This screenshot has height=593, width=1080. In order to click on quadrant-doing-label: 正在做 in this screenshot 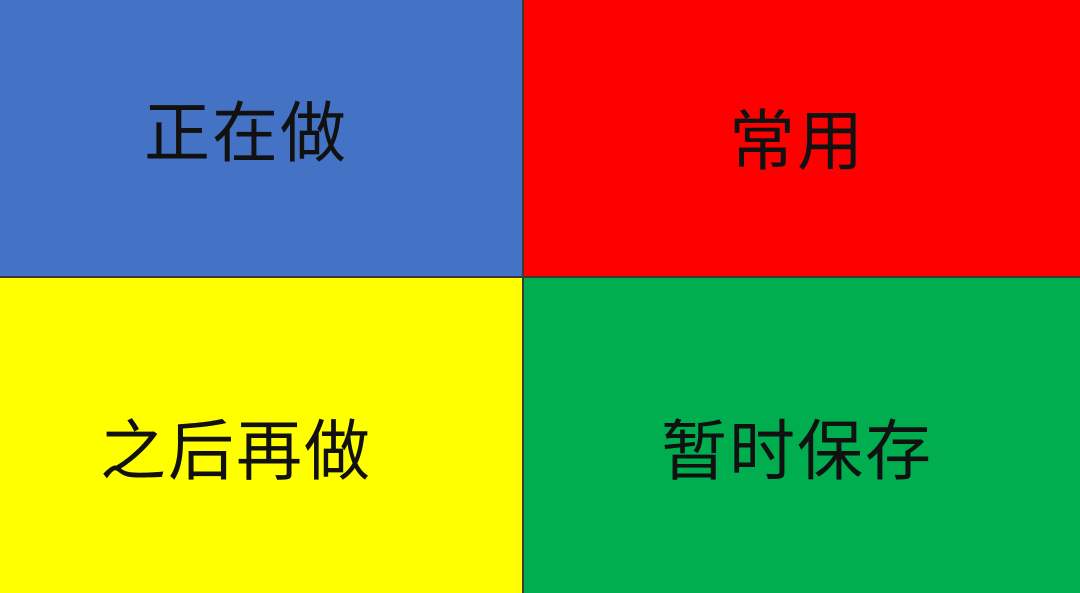, I will do `click(246, 133)`.